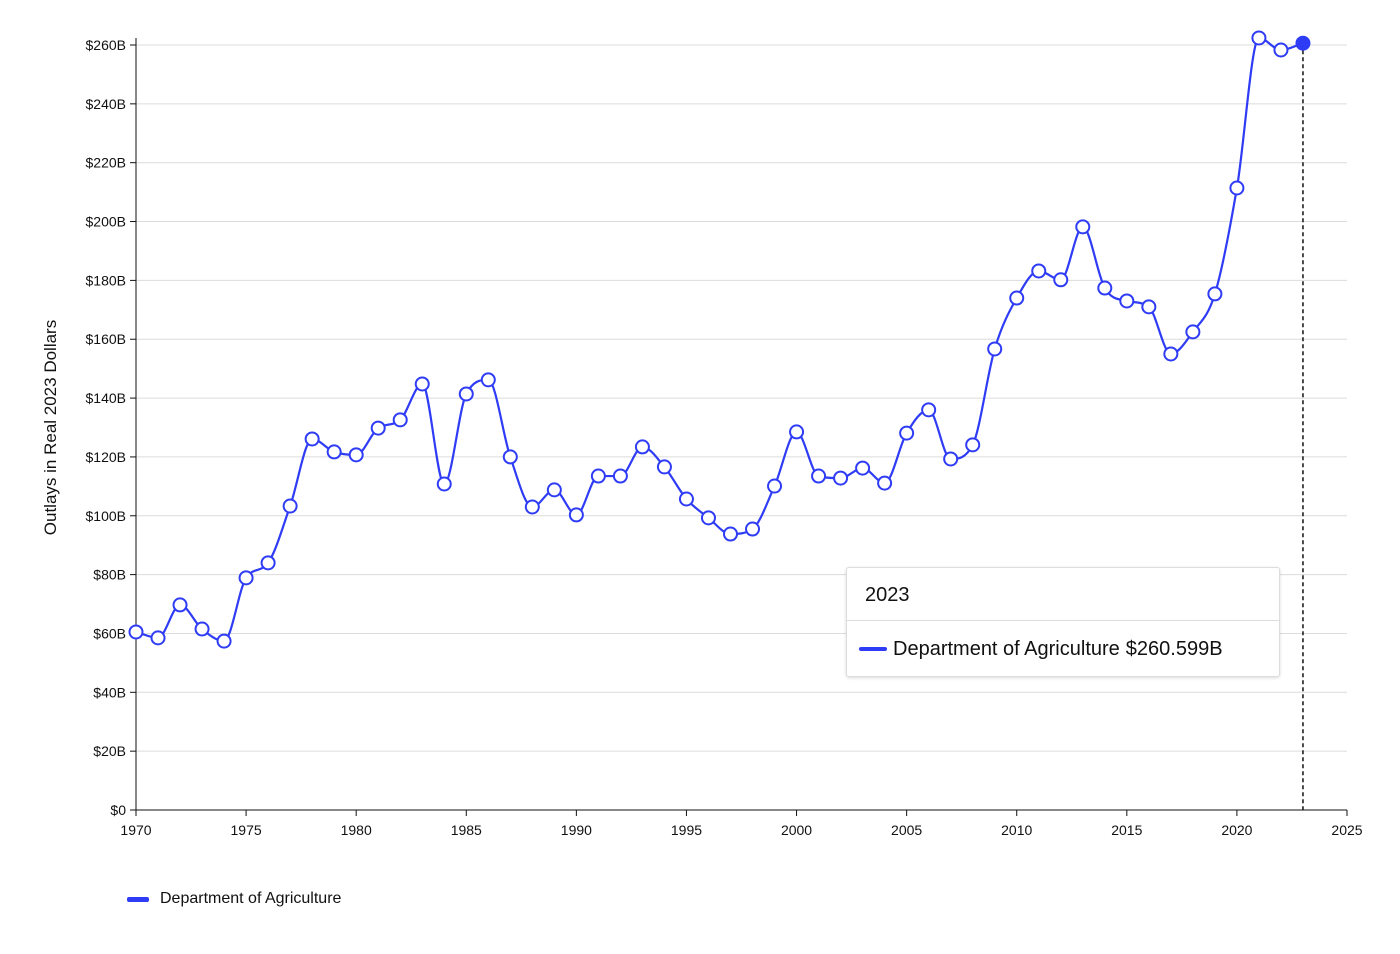 The width and height of the screenshot is (1400, 954). I want to click on x-tick-label: 2005, so click(906, 830).